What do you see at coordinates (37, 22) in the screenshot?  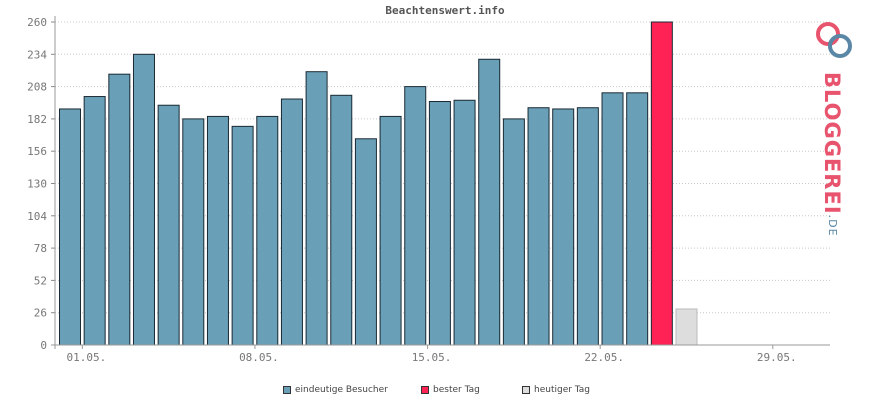 I see `y-tick-label: 260` at bounding box center [37, 22].